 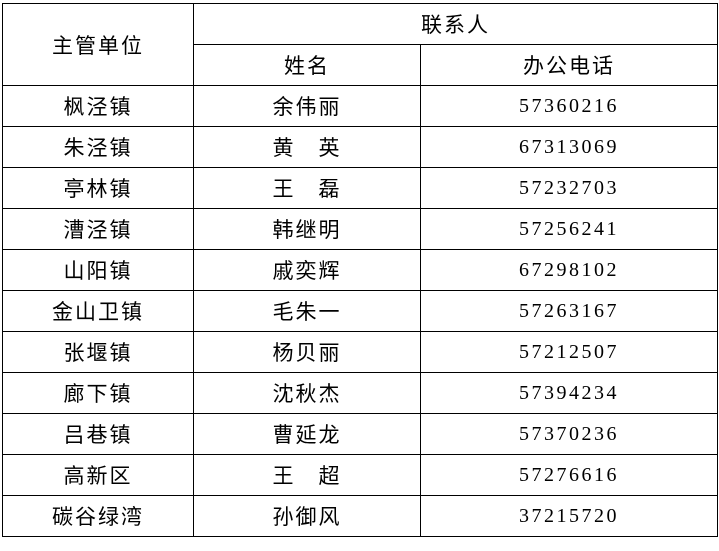 What do you see at coordinates (307, 270) in the screenshot?
I see `name-cell: 戚奕辉` at bounding box center [307, 270].